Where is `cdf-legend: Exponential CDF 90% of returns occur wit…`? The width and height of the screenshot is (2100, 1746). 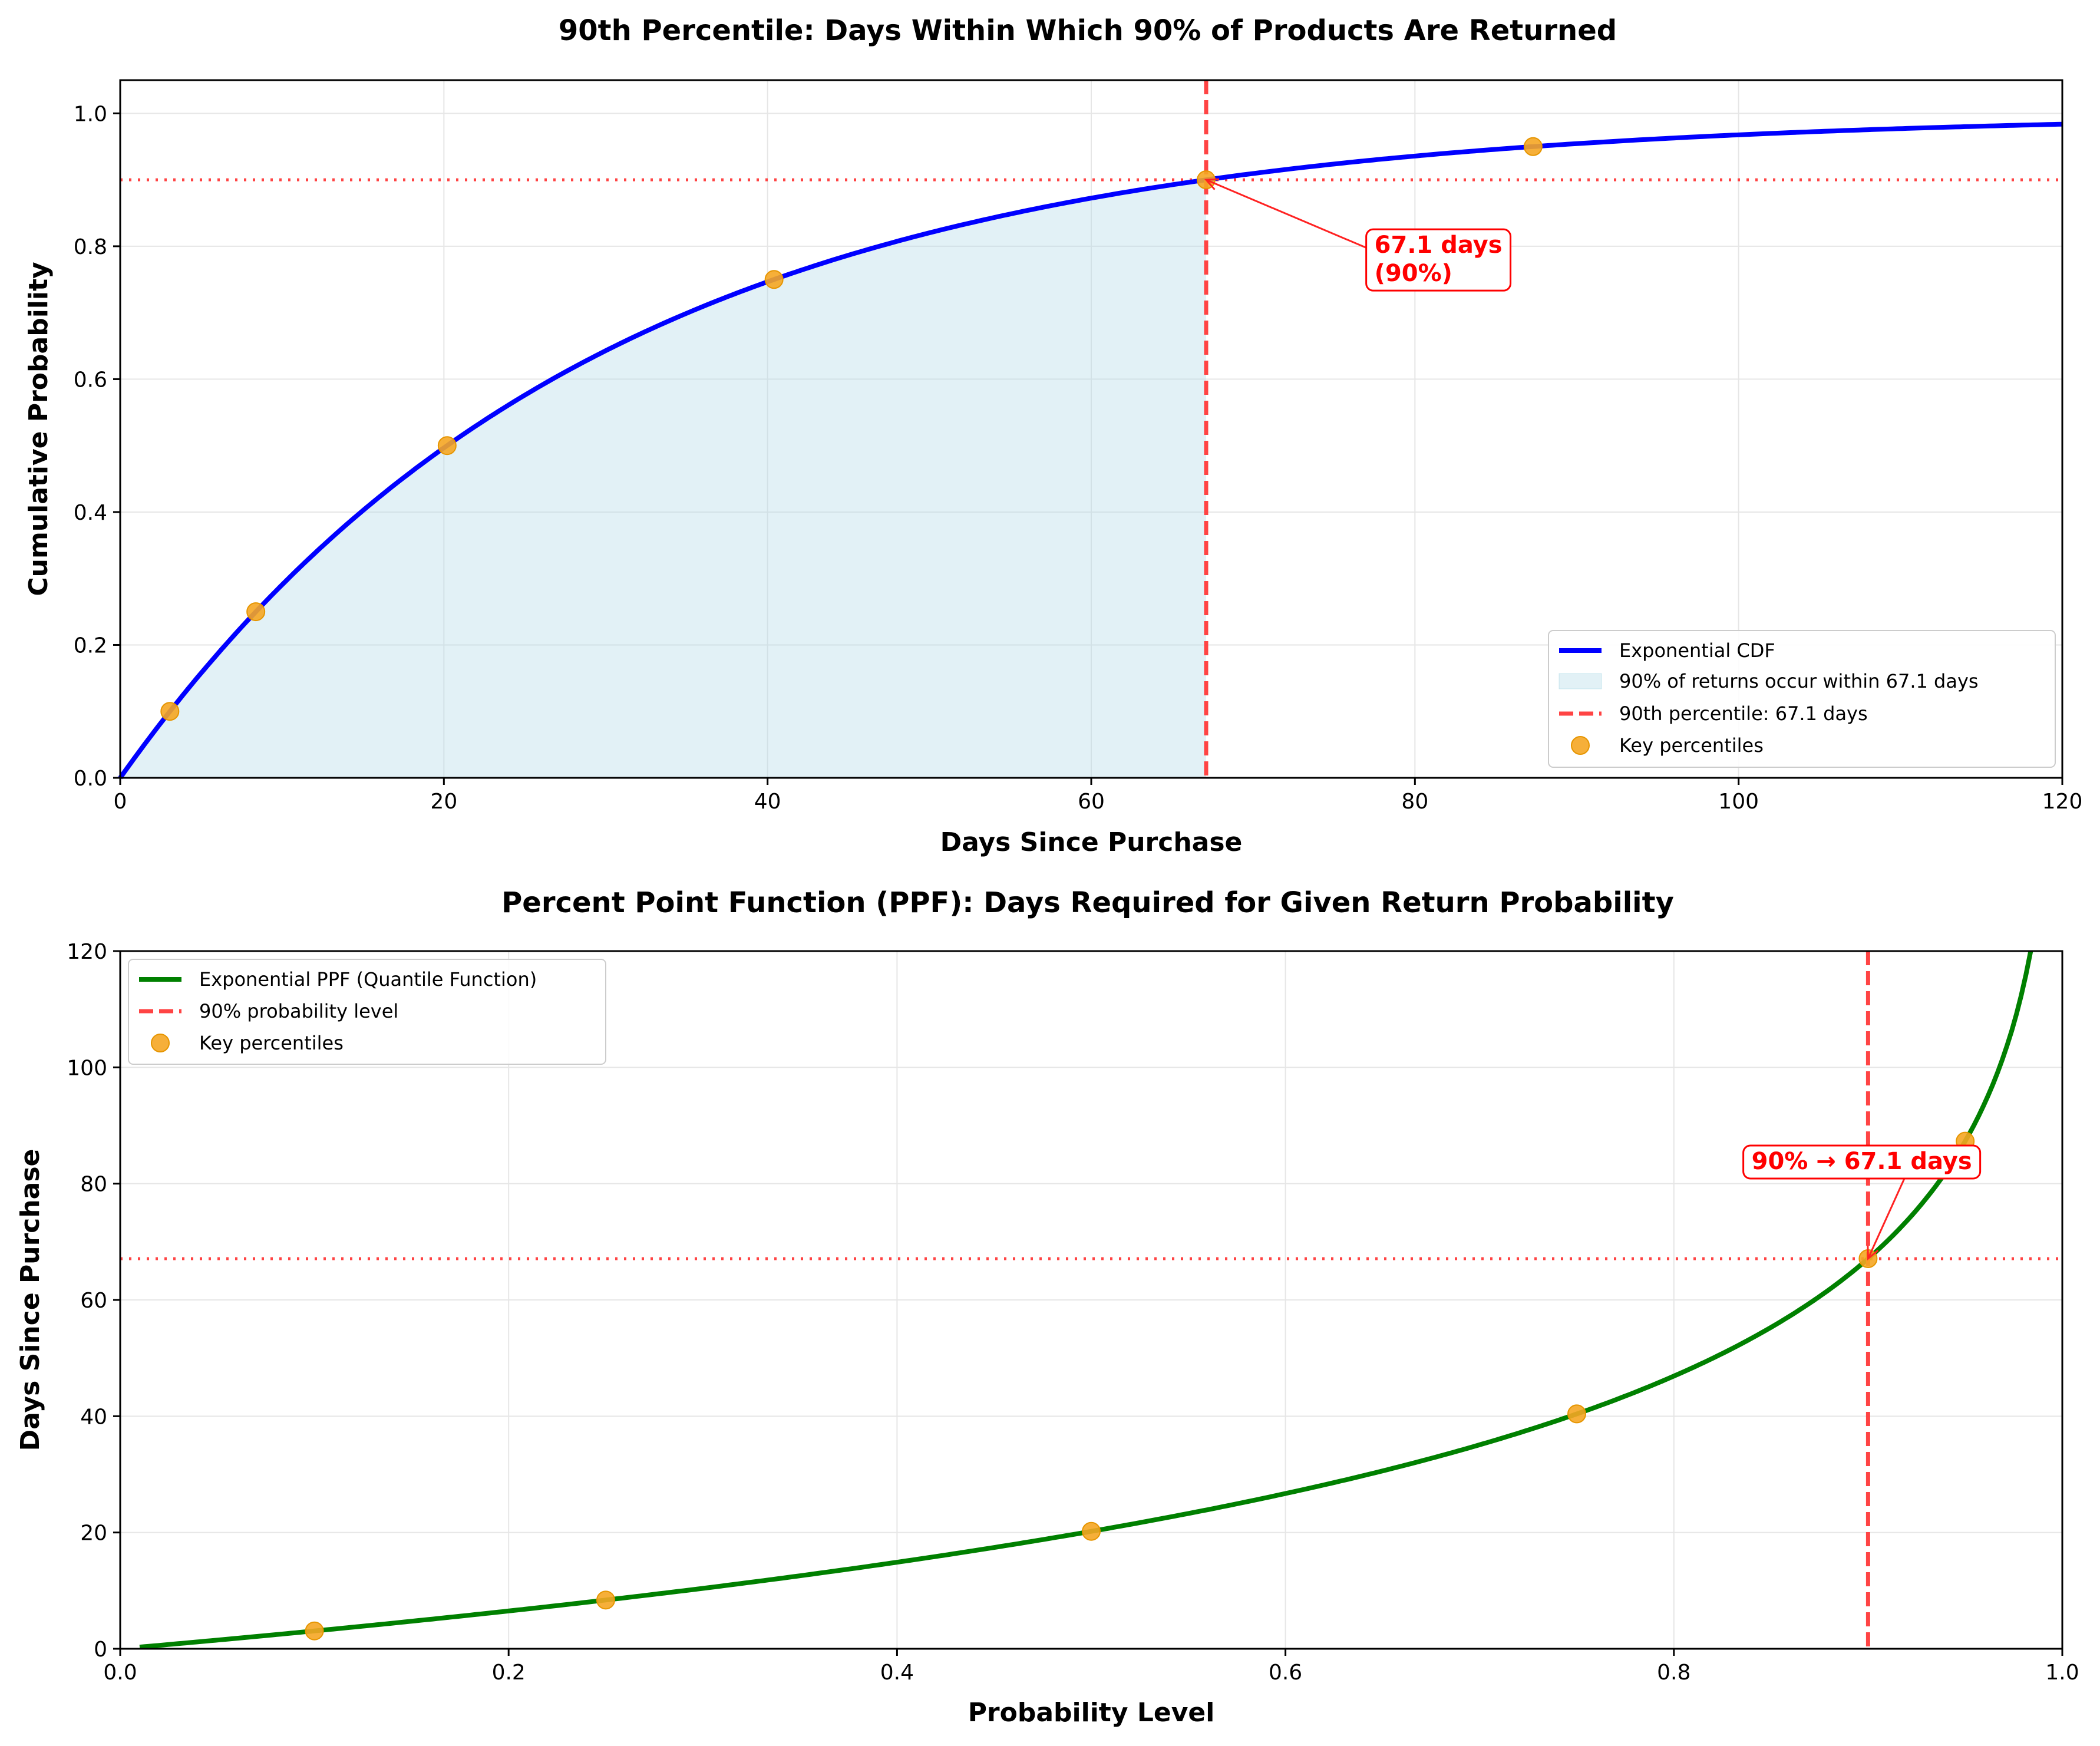 cdf-legend: Exponential CDF 90% of returns occur wit… is located at coordinates (1802, 699).